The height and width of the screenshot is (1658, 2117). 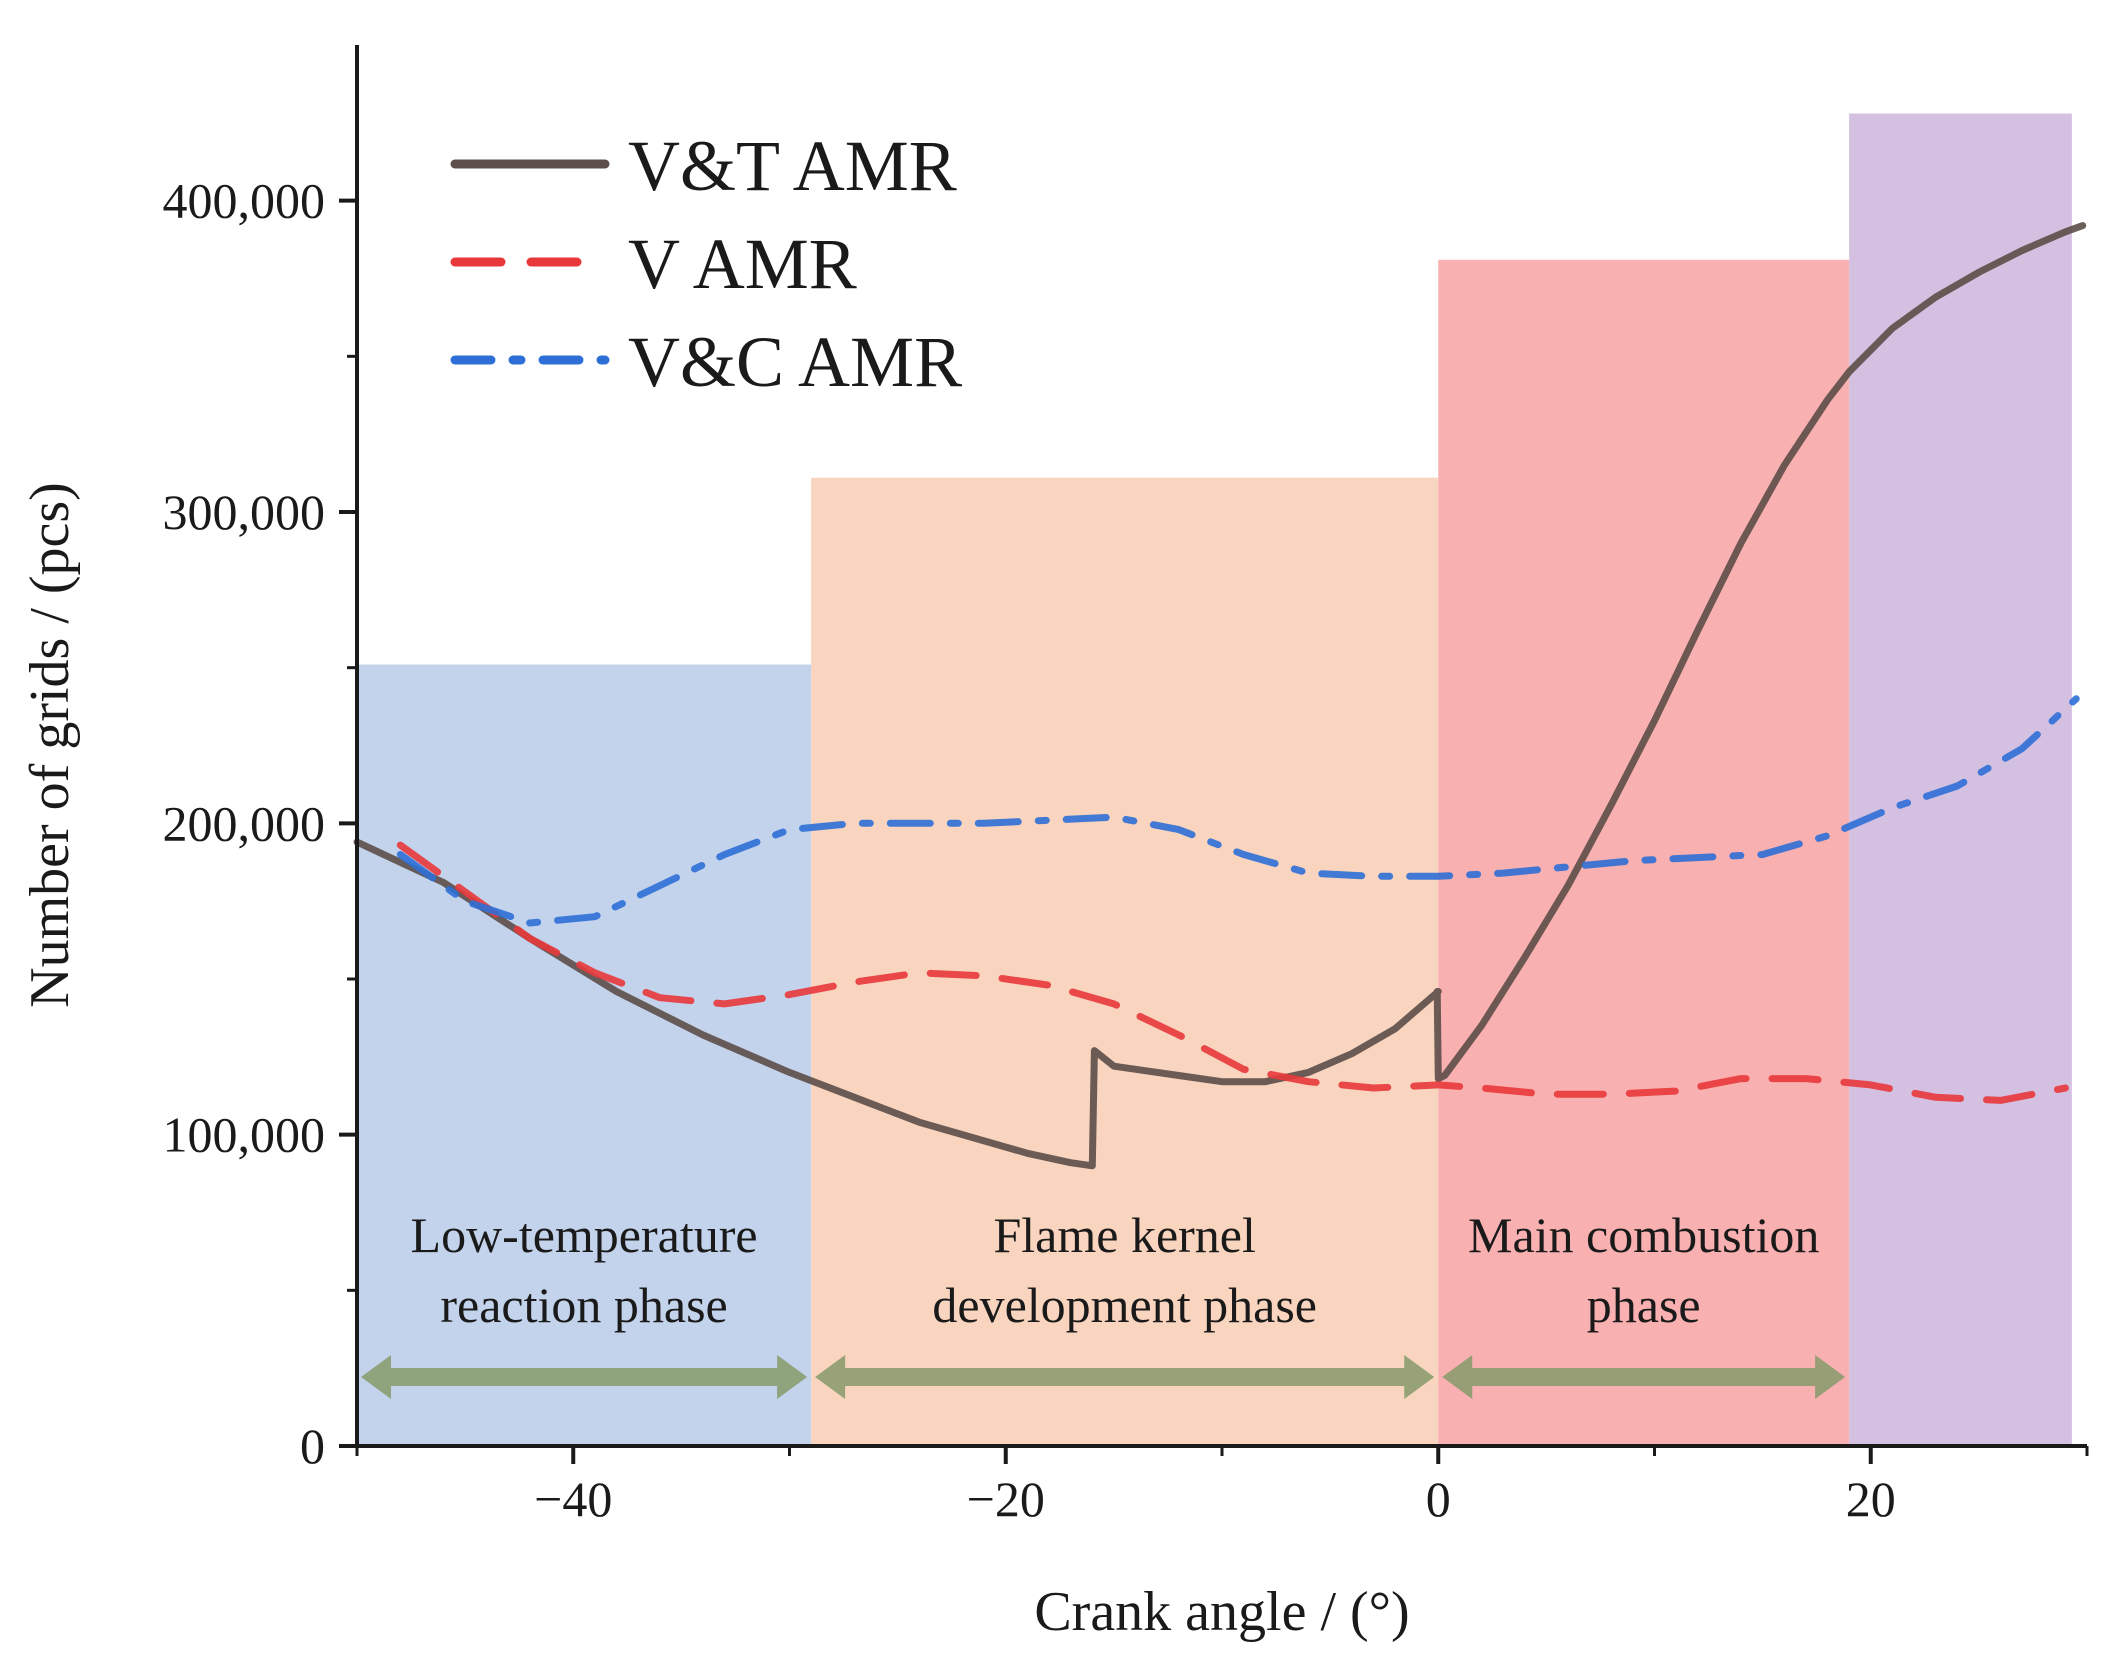 What do you see at coordinates (244, 512) in the screenshot?
I see `y-tick-label-3: 300,000` at bounding box center [244, 512].